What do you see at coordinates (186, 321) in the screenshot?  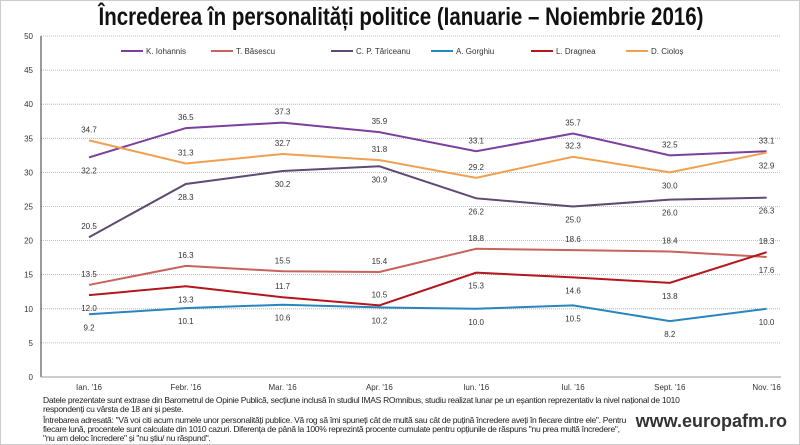 I see `data-label: 10.1` at bounding box center [186, 321].